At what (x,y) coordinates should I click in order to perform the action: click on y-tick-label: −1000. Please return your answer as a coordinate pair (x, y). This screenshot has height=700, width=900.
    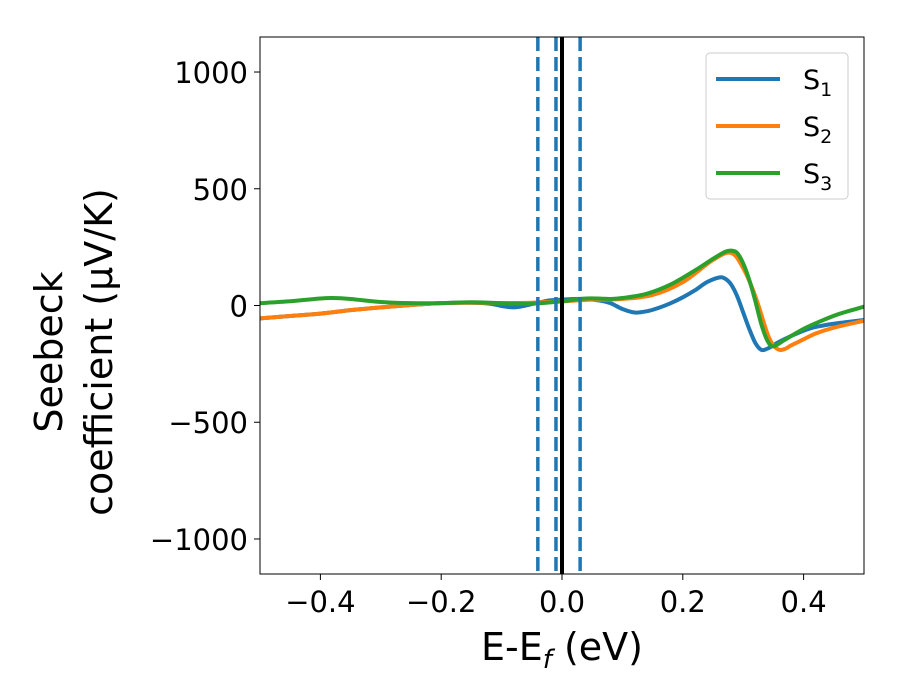
    Looking at the image, I should click on (199, 540).